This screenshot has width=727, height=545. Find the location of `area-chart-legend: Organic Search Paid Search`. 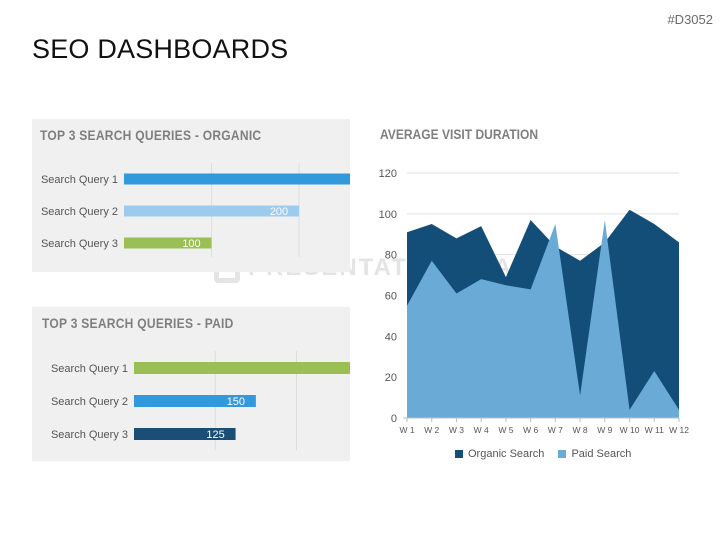

area-chart-legend: Organic Search Paid Search is located at coordinates (543, 454).